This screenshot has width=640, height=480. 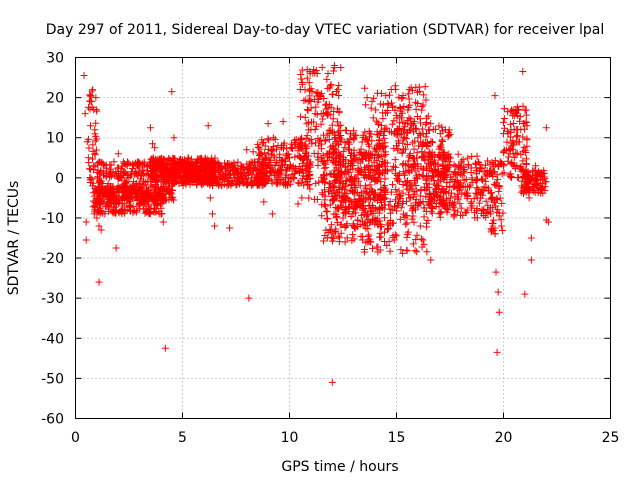 What do you see at coordinates (397, 438) in the screenshot?
I see `x-tick-label: 15` at bounding box center [397, 438].